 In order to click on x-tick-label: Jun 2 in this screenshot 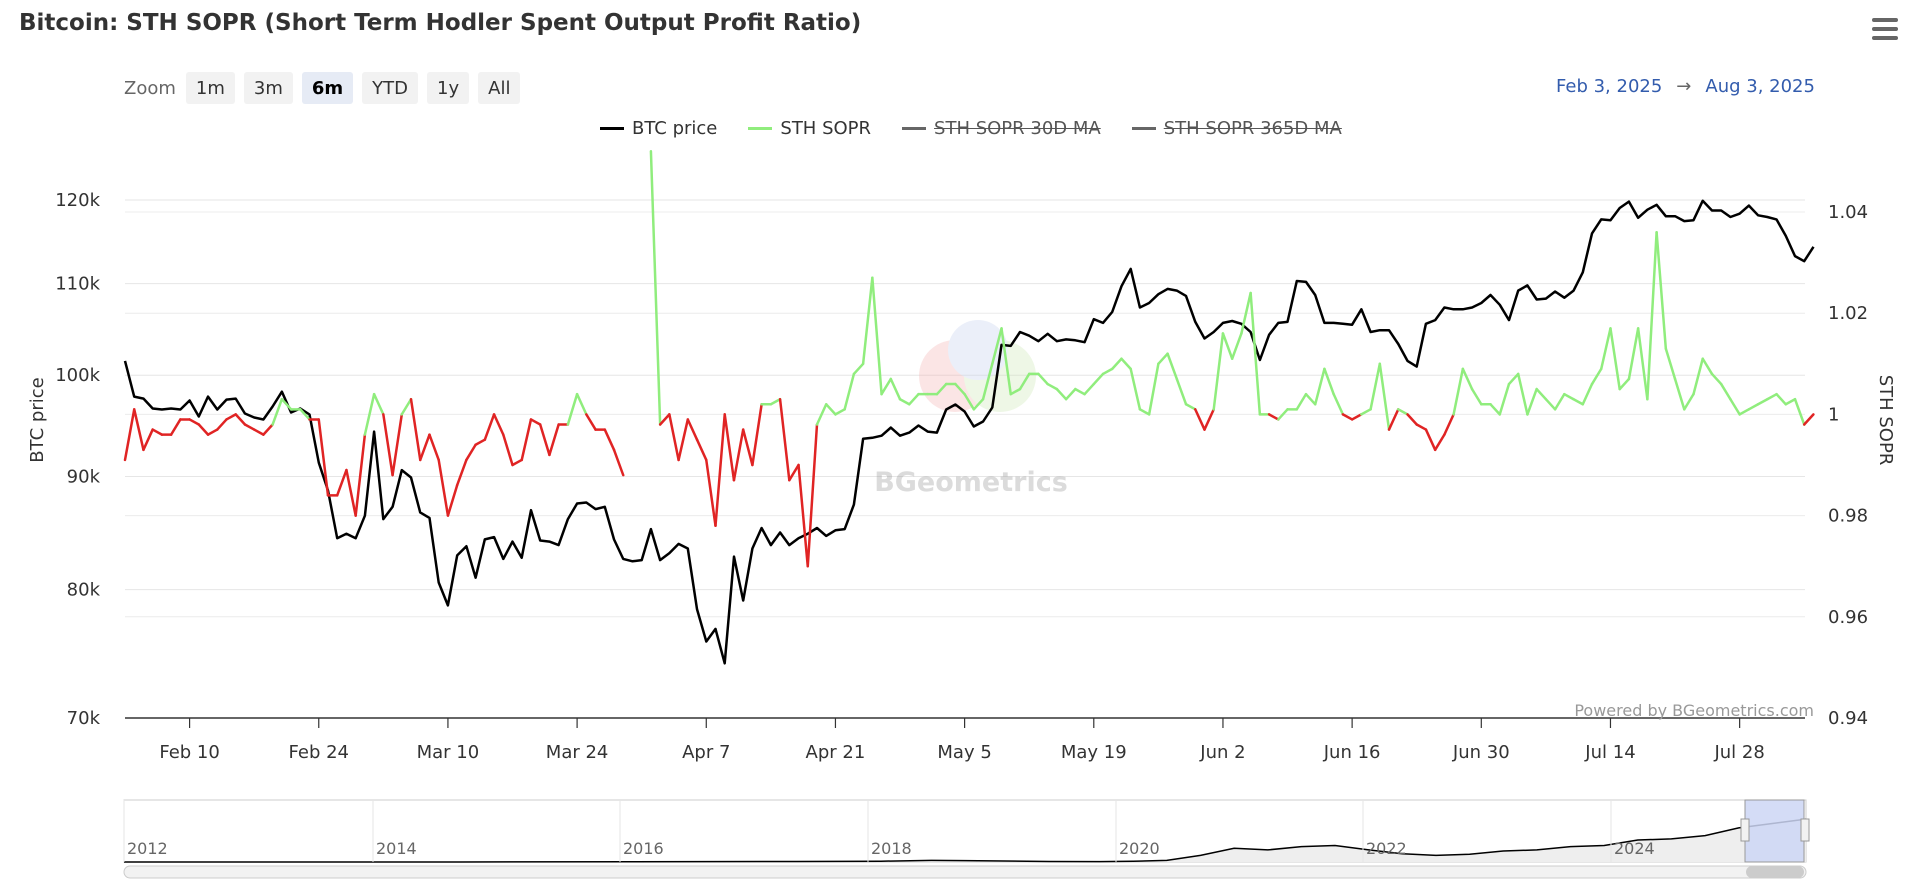, I will do `click(1222, 752)`.